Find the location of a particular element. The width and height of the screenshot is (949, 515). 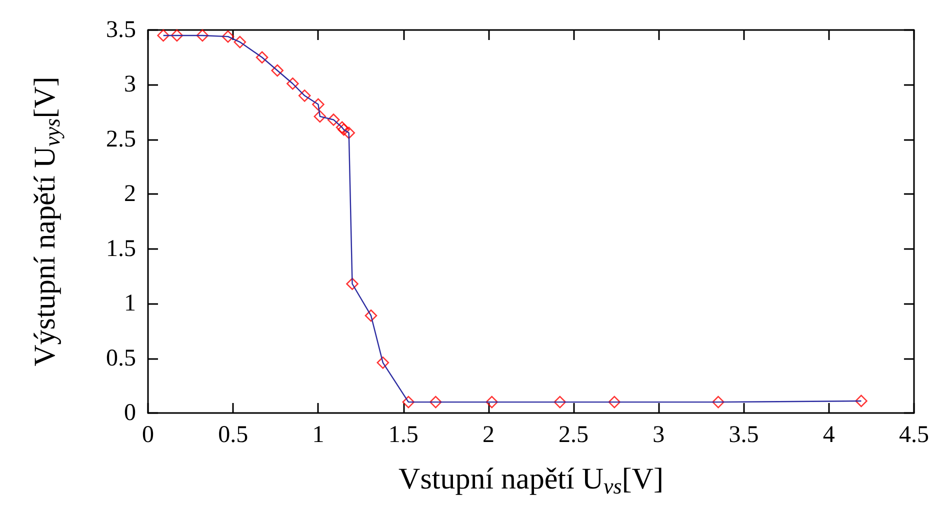

y-tick-label: 0.5 is located at coordinates (121, 358).